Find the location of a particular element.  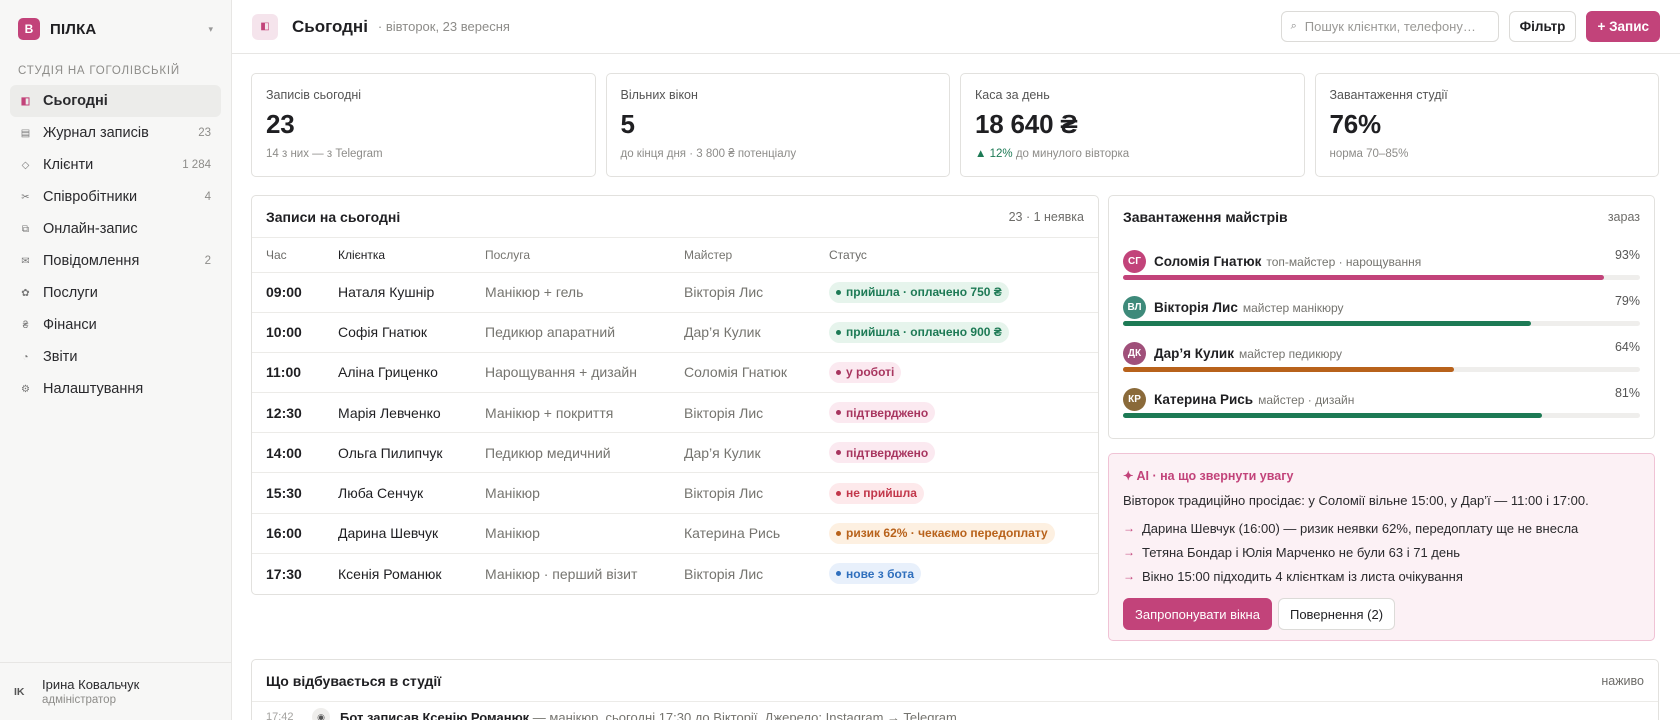

sidebar-item-7: ₴ Фінанси is located at coordinates (115, 325).